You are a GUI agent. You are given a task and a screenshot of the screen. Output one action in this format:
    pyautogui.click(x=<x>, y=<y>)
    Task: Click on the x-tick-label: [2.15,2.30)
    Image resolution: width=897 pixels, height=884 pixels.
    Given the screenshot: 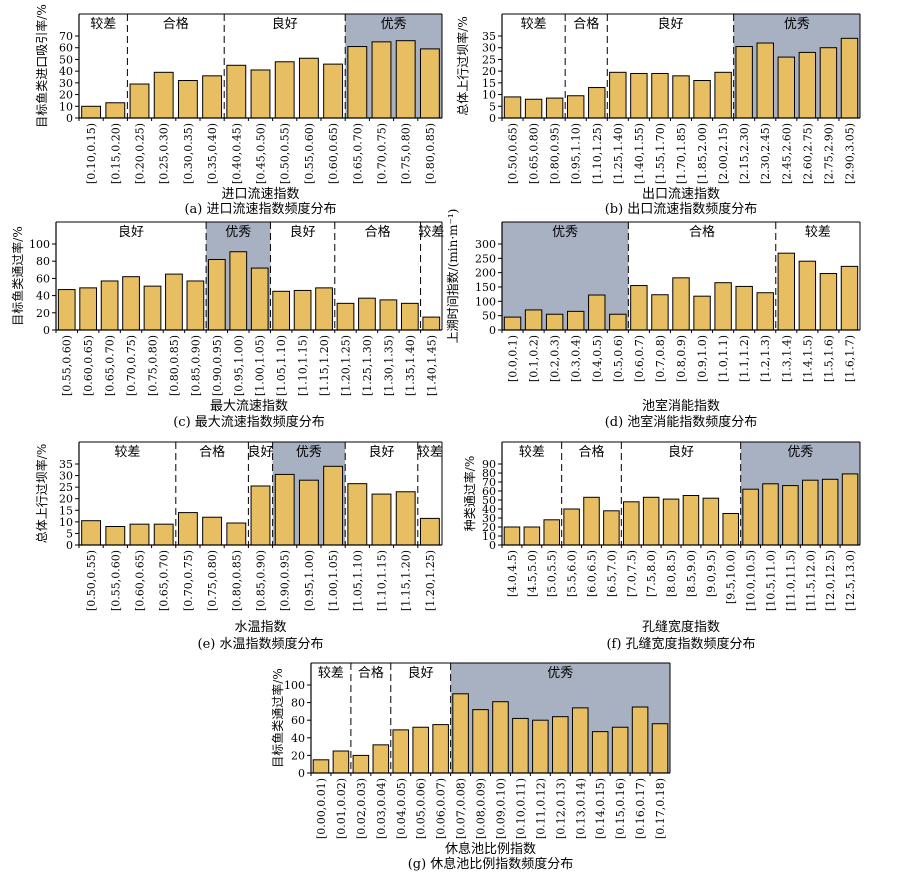 What is the action you would take?
    pyautogui.click(x=744, y=153)
    